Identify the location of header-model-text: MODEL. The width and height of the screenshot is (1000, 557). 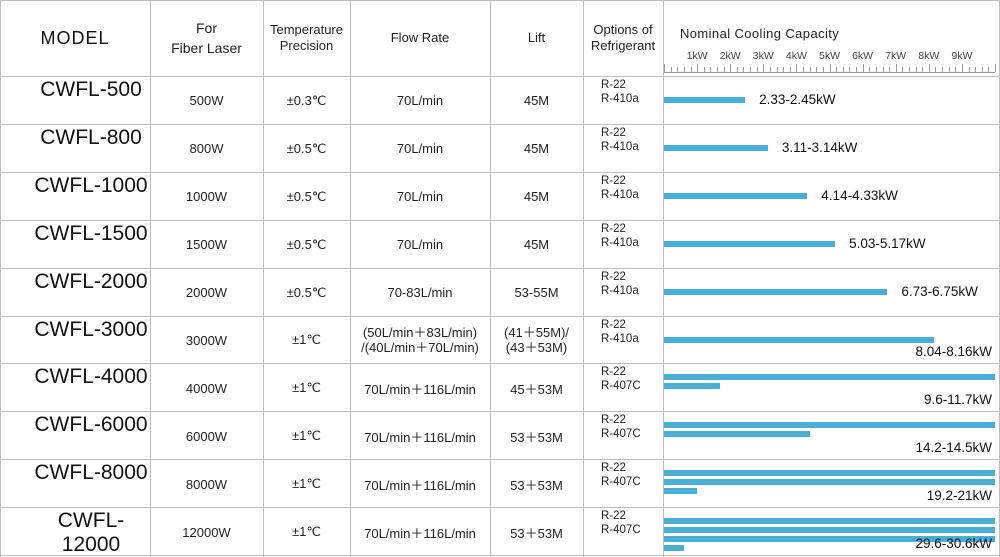
(75, 37).